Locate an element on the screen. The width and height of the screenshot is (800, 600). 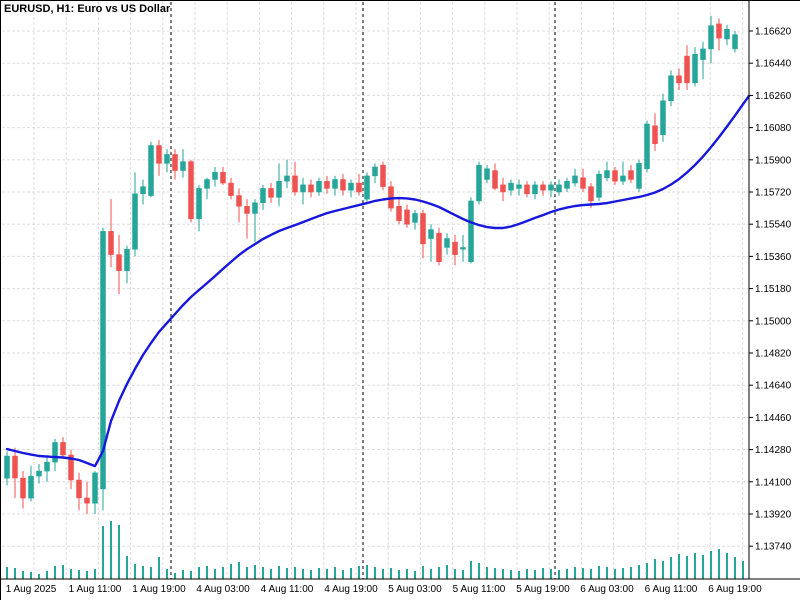
price-tick-label: 1.15000 is located at coordinates (773, 321).